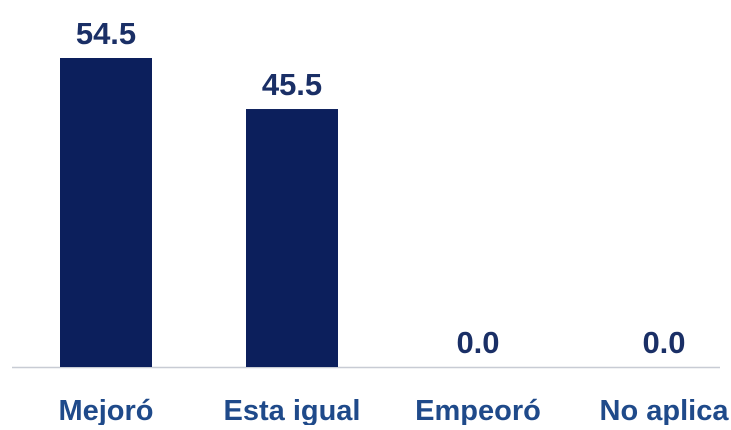 Image resolution: width=731 pixels, height=430 pixels. I want to click on category-labels-group: Mejoró Esta igual Empeoró No aplica, so click(394, 411).